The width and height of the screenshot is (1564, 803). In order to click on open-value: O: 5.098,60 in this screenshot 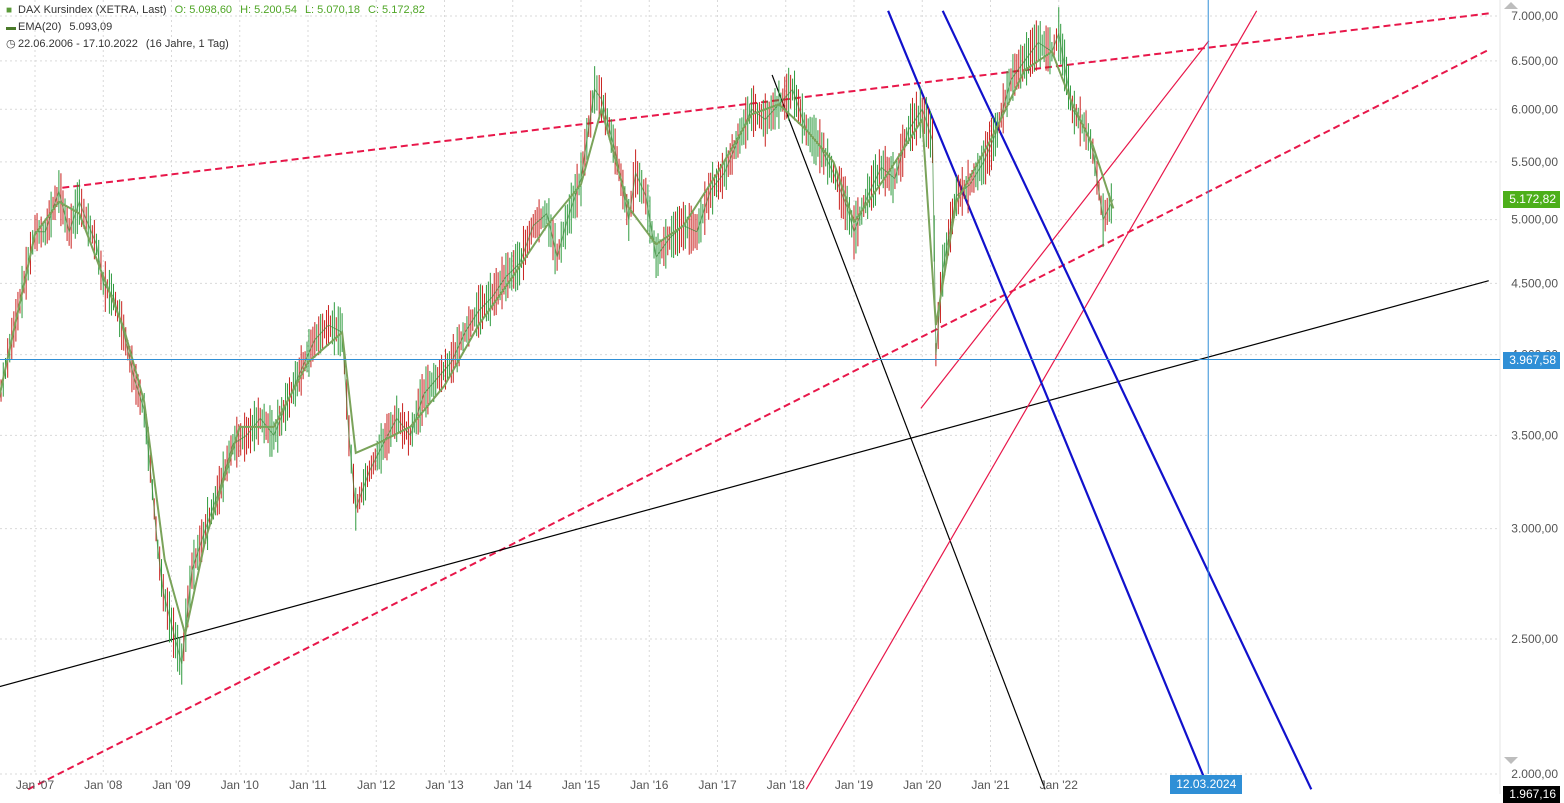, I will do `click(204, 10)`.